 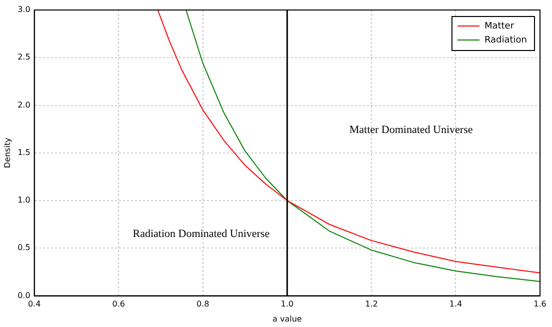 I want to click on legend-label: Radiation, so click(x=506, y=40).